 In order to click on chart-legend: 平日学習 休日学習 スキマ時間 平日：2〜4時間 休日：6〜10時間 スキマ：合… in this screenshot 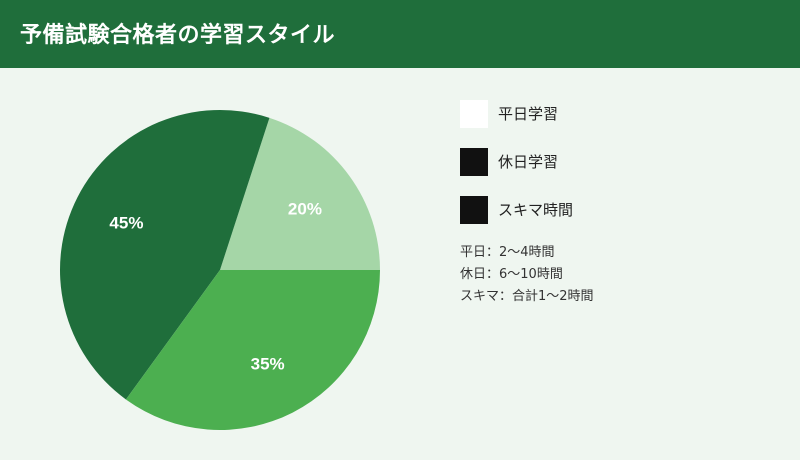, I will do `click(527, 204)`.